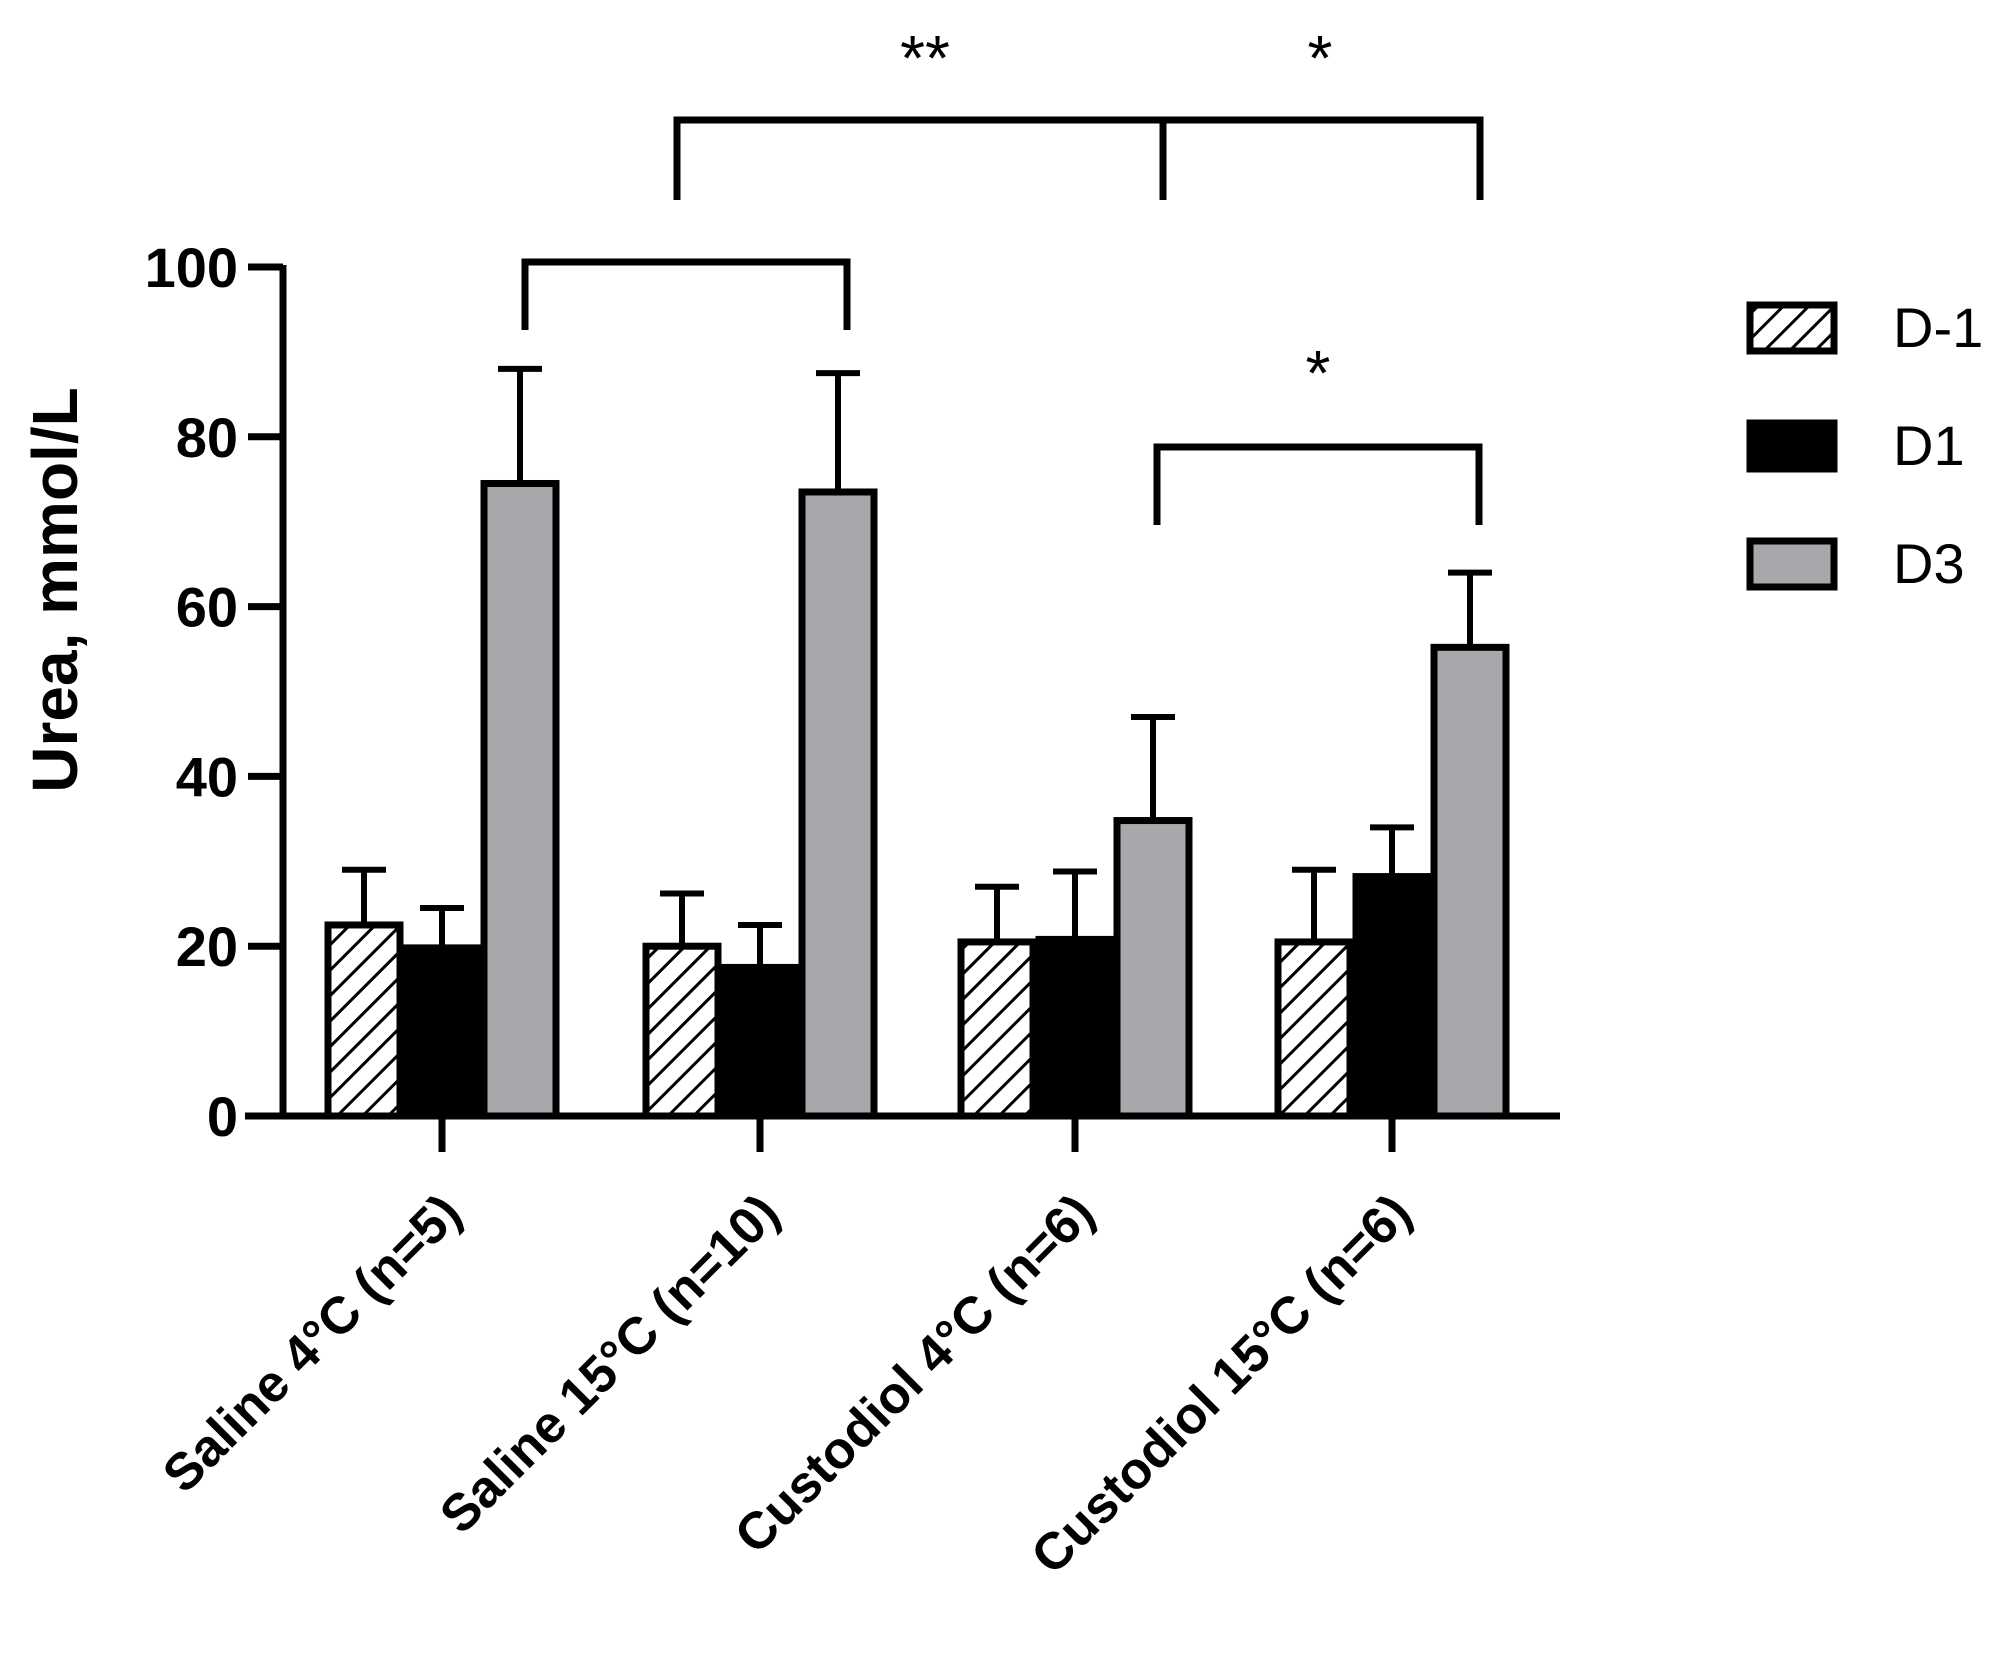  Describe the element at coordinates (222, 1116) in the screenshot. I see `y-tick-label-0: 0` at that location.